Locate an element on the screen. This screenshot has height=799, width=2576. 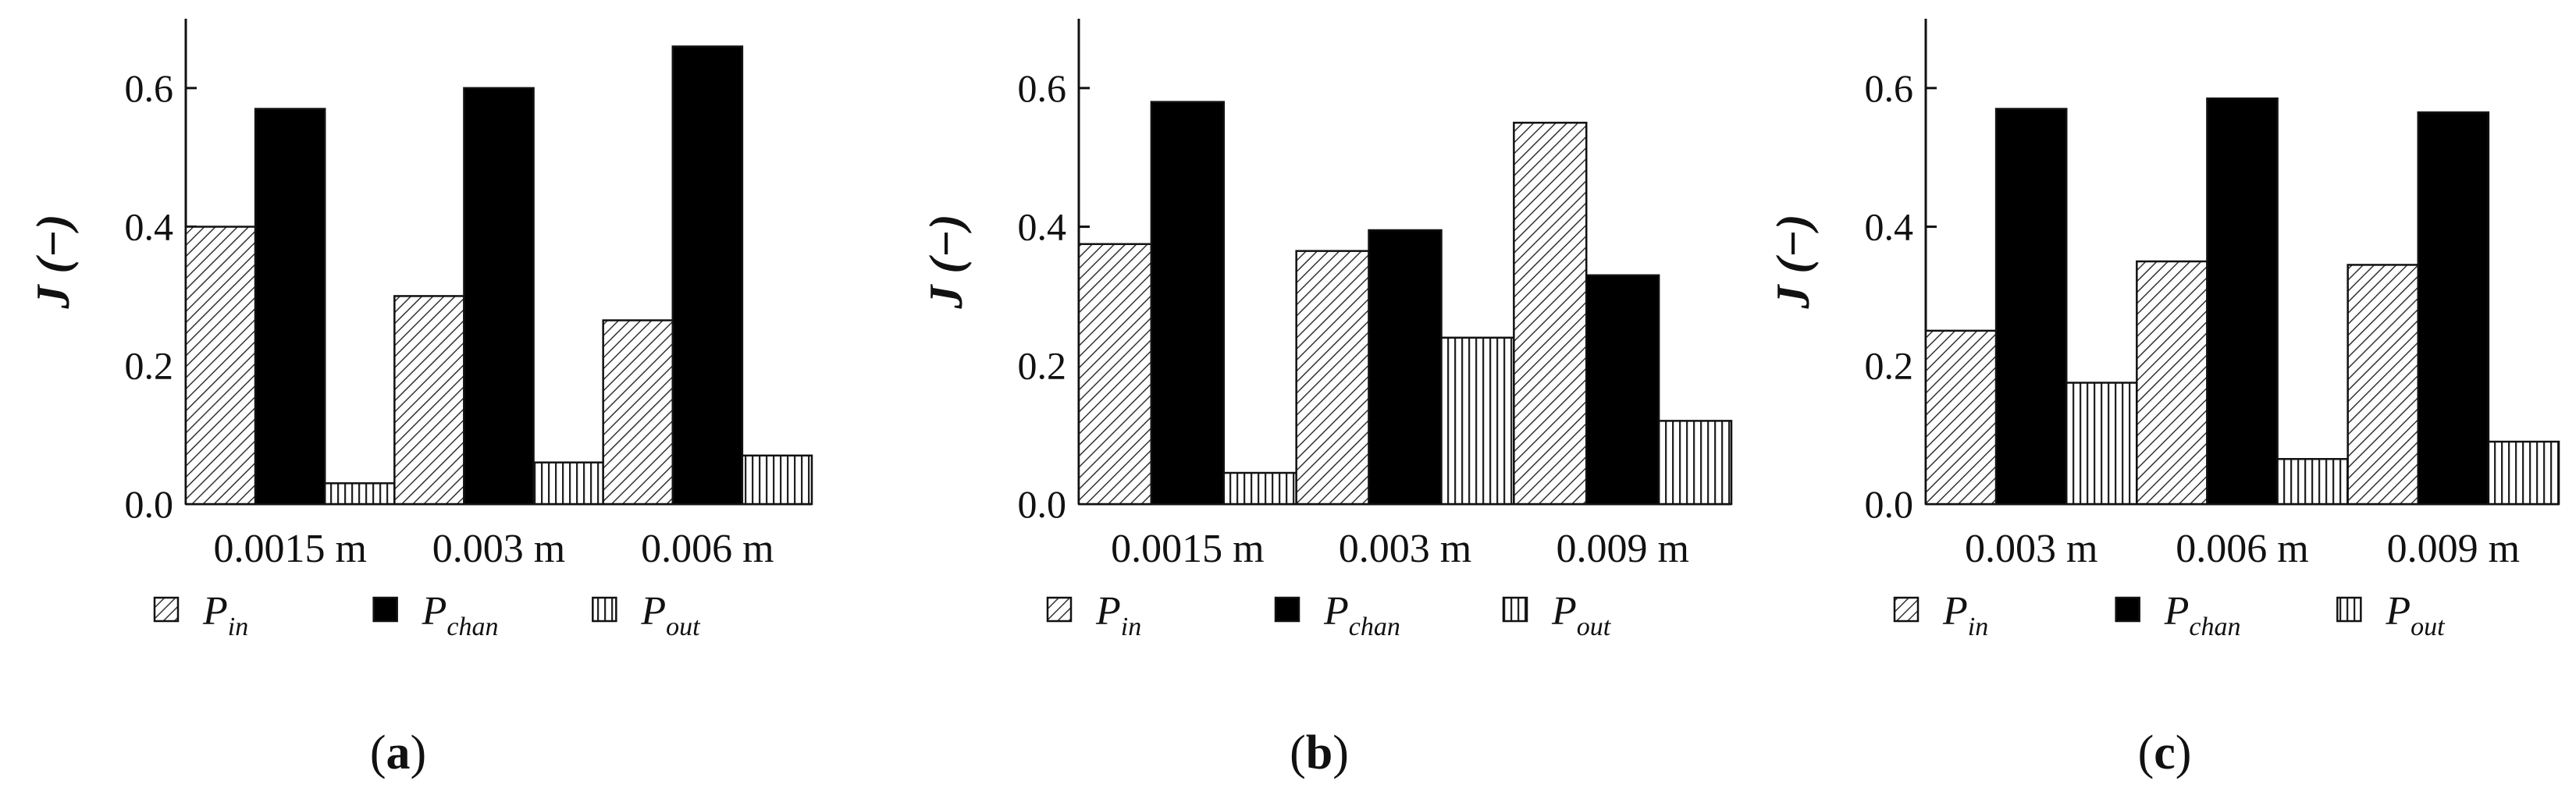
panel-label: (b) is located at coordinates (1319, 752).